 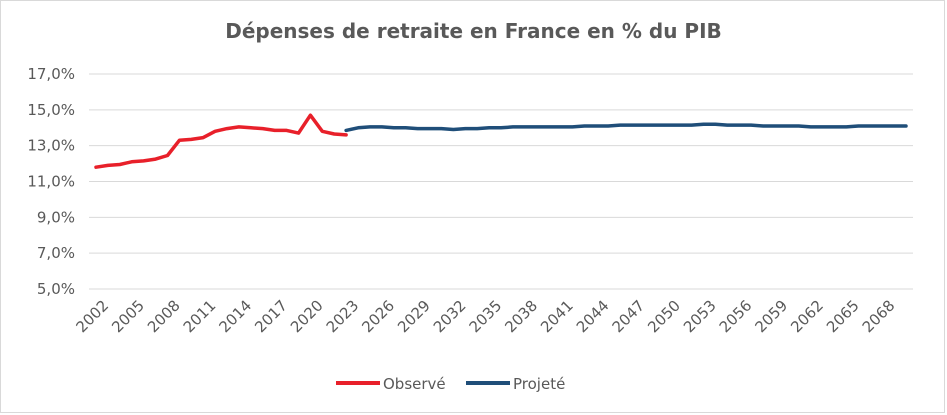 What do you see at coordinates (200, 317) in the screenshot?
I see `x-tick-label: 2011` at bounding box center [200, 317].